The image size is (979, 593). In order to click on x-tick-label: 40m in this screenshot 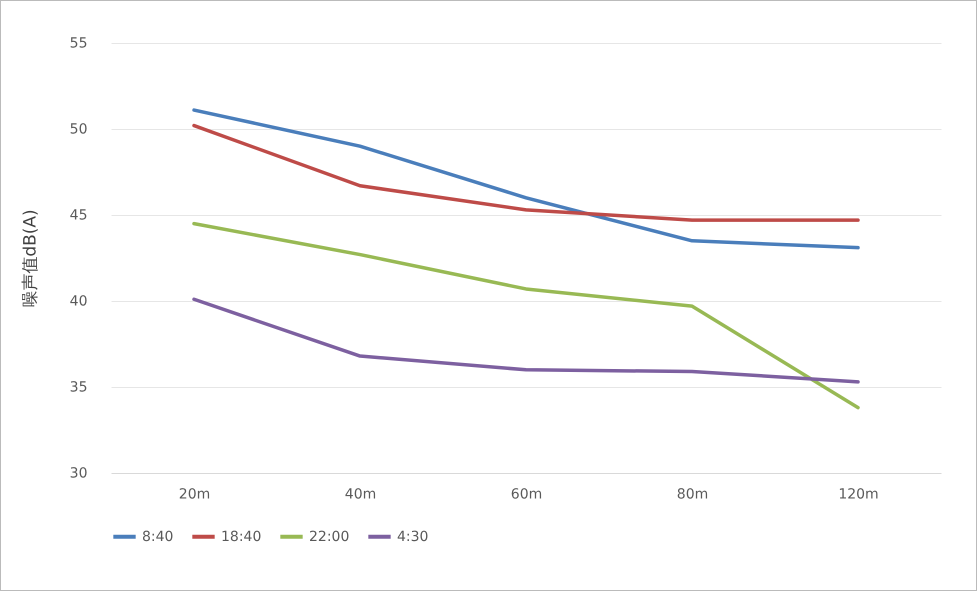, I will do `click(360, 494)`.